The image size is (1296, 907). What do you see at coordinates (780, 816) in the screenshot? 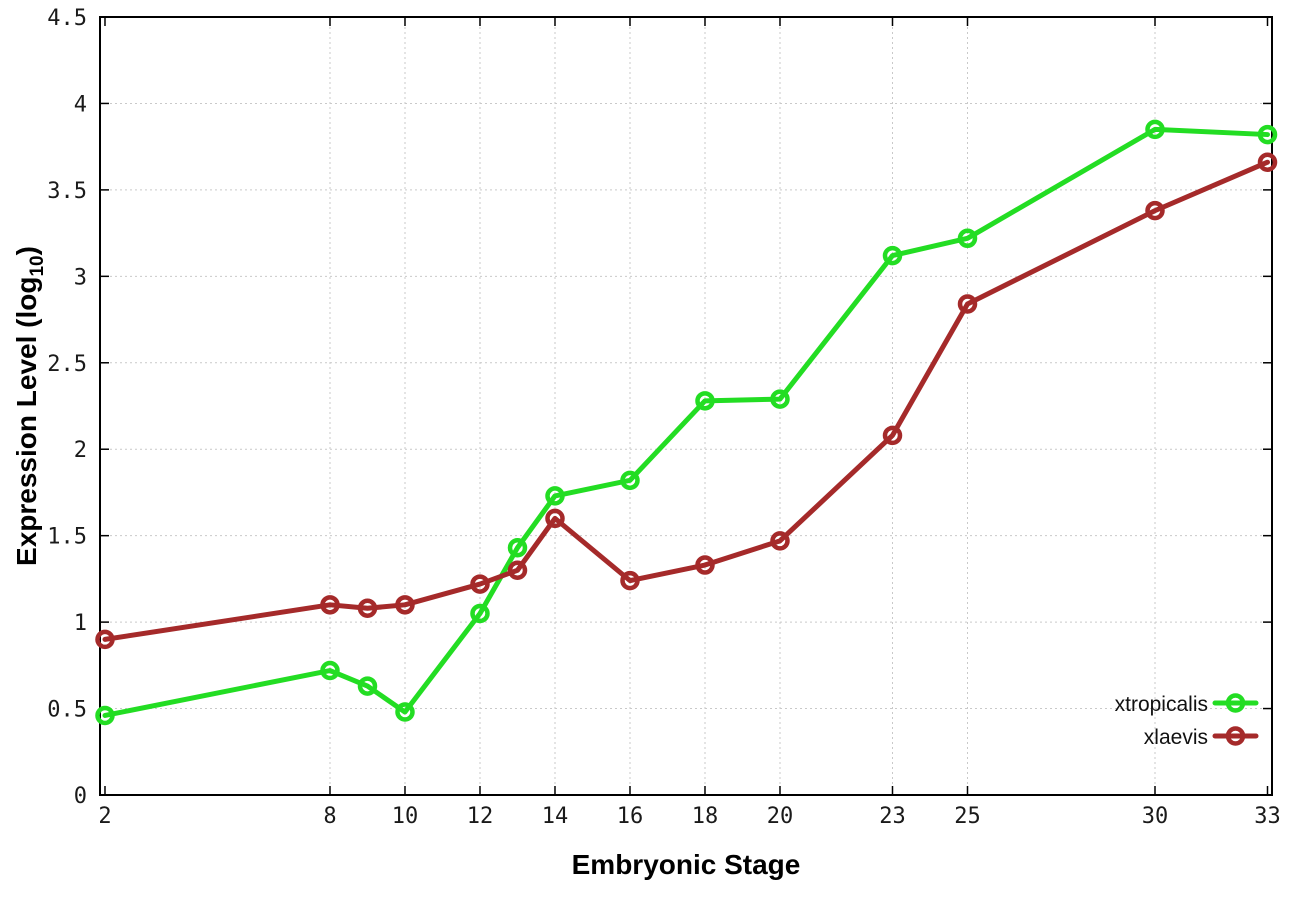
I see `x-tick-label: 20` at bounding box center [780, 816].